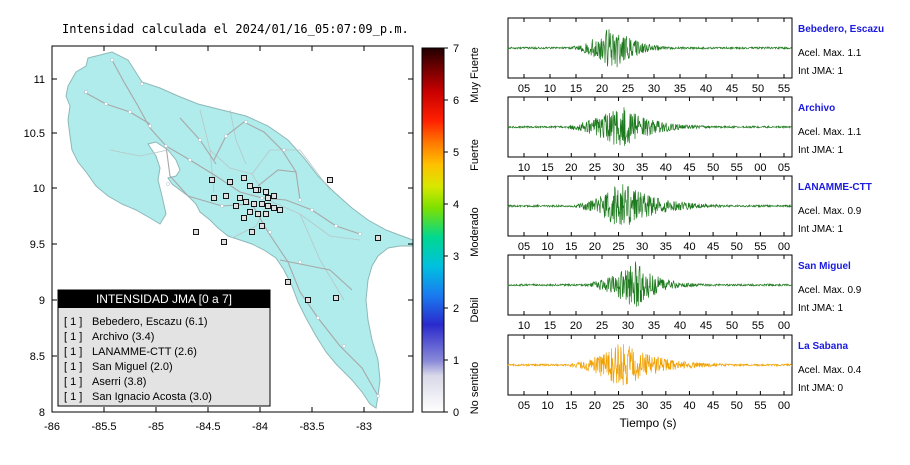 The height and width of the screenshot is (465, 910). I want to click on legend-station-0: Bebedero, Escazu (6.1), so click(150, 322).